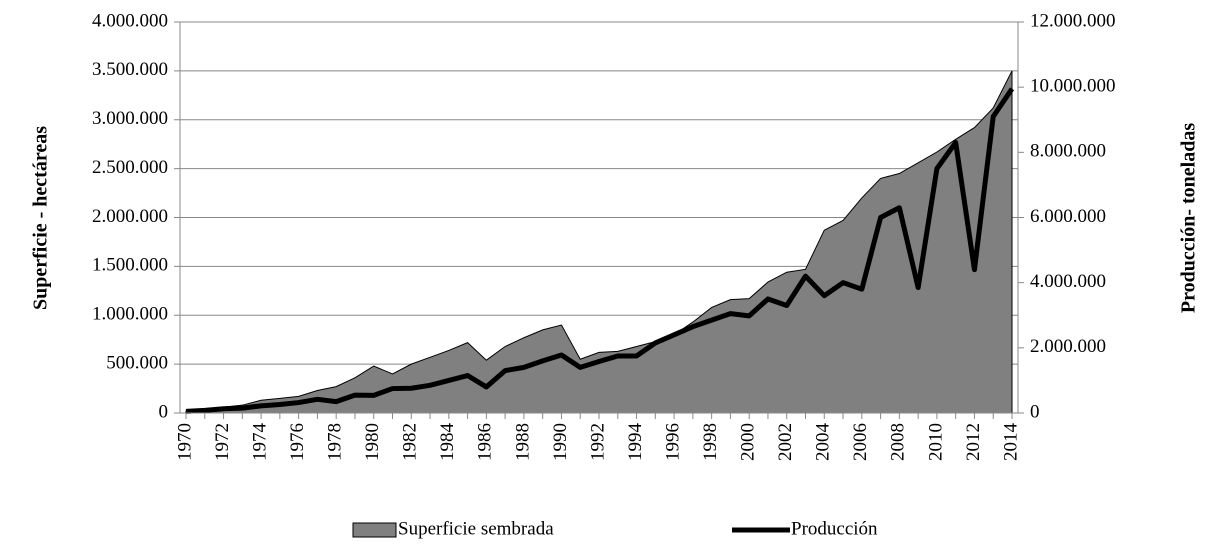 The height and width of the screenshot is (545, 1210). I want to click on x-tick-label: 1976, so click(297, 442).